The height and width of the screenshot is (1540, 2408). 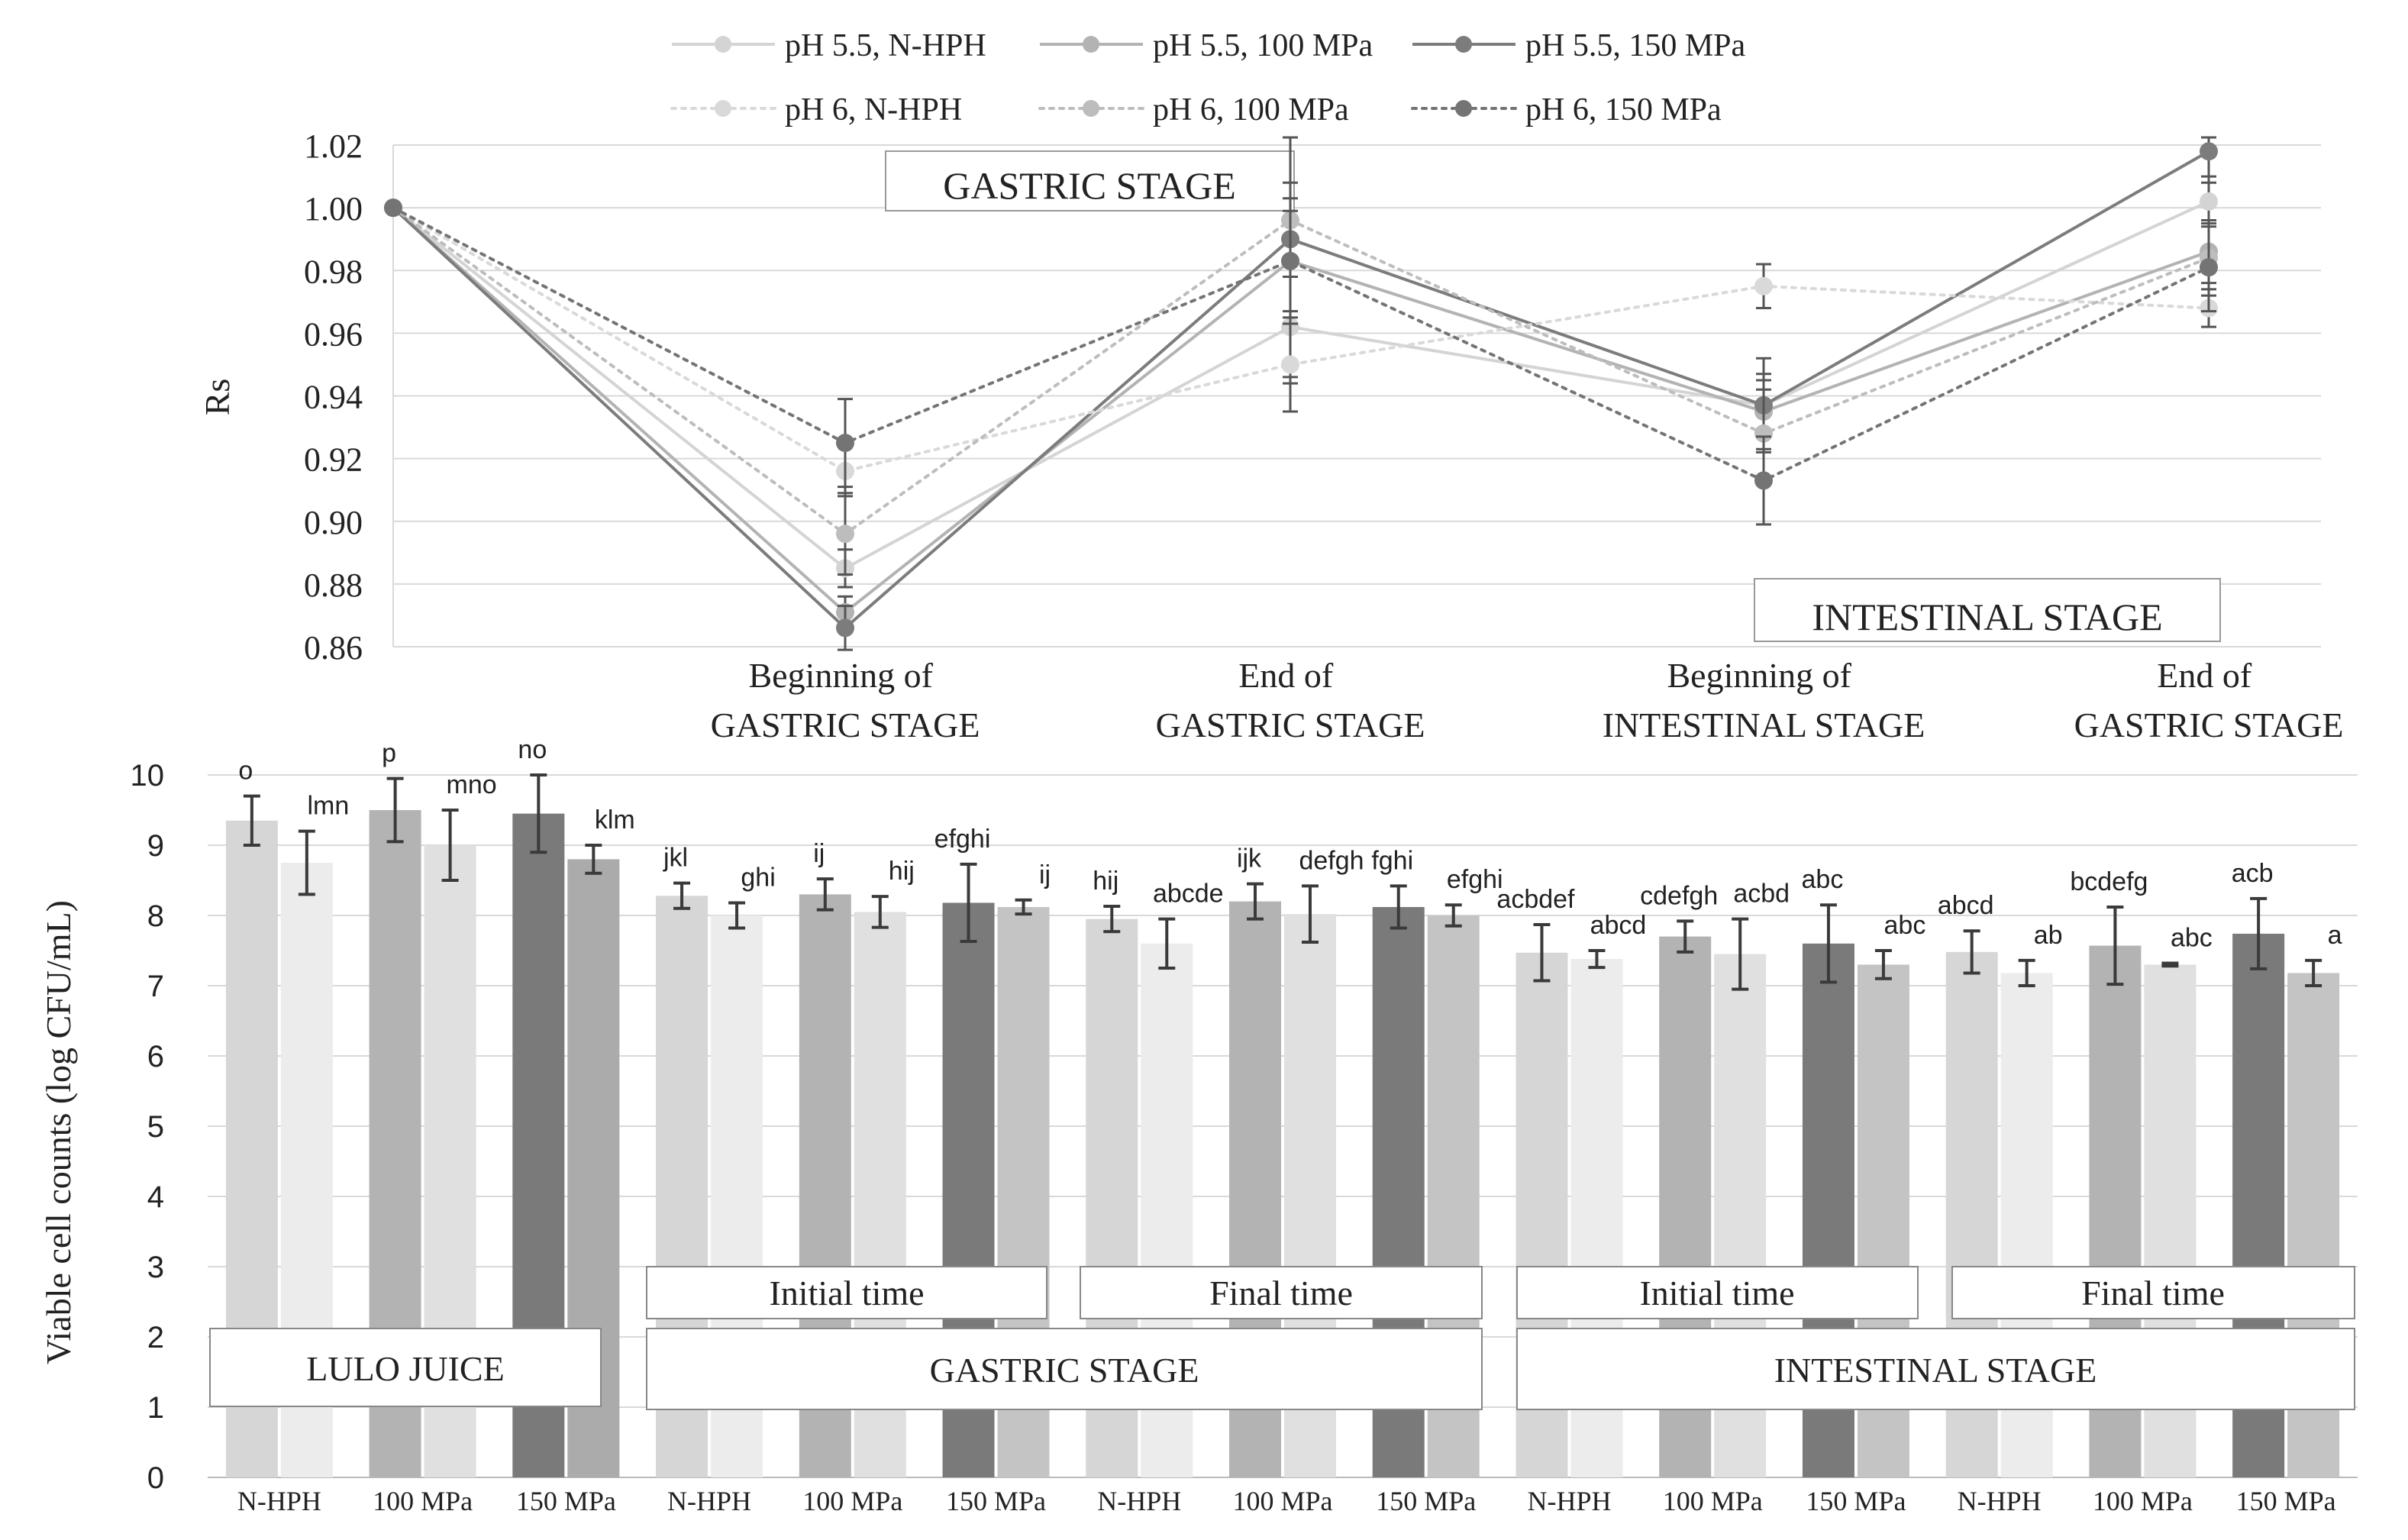 I want to click on bar-x-tick-1: 100 MPa, so click(x=423, y=1501).